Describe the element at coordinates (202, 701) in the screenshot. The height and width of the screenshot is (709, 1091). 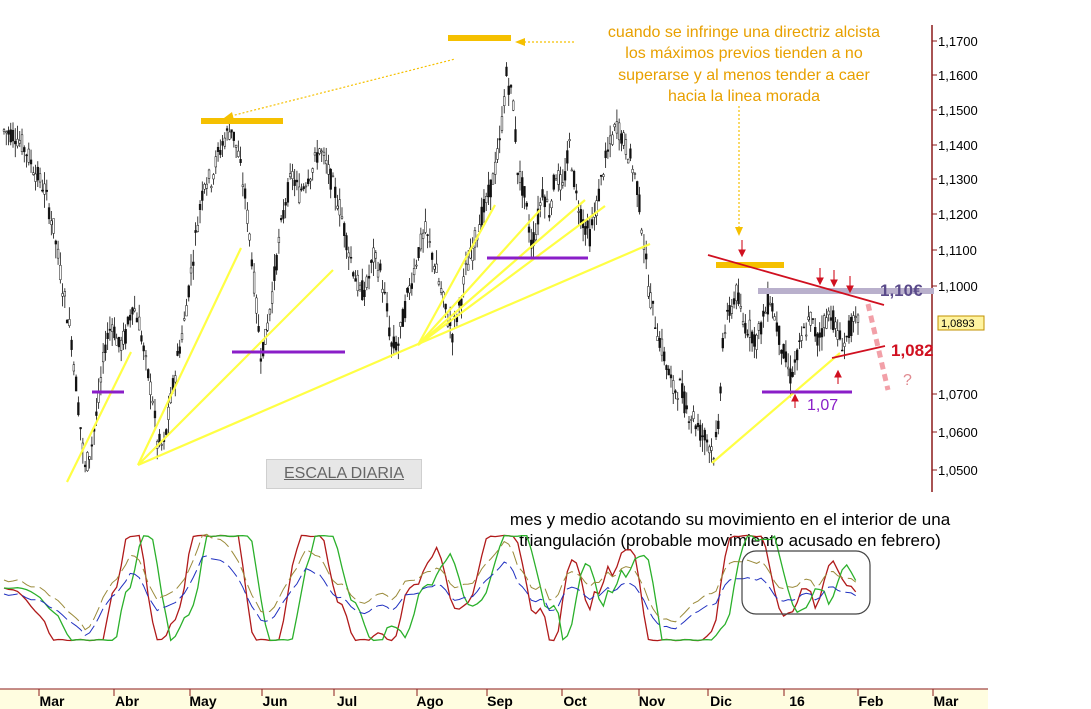
I see `month-label: May` at that location.